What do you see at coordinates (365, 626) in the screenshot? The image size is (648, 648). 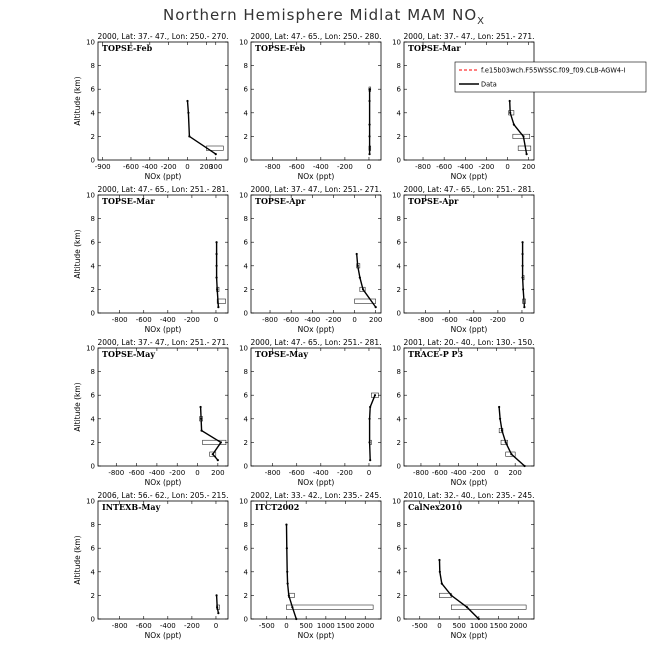 I see `x-tick-label: 2000` at bounding box center [365, 626].